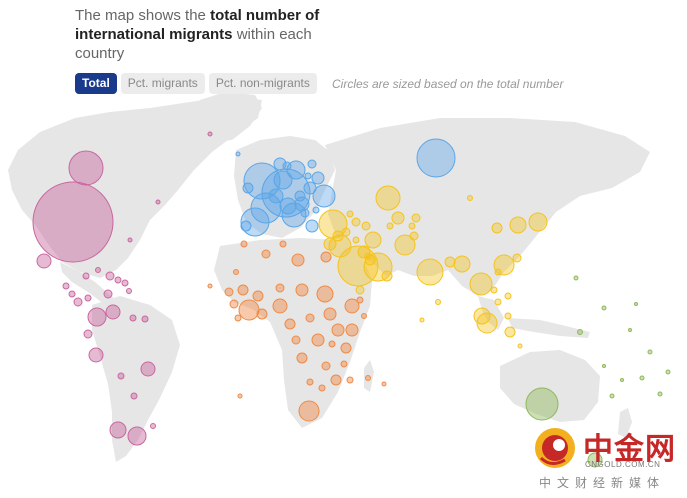 This screenshot has height=498, width=687. What do you see at coordinates (330, 244) in the screenshot?
I see `israel-bubble` at bounding box center [330, 244].